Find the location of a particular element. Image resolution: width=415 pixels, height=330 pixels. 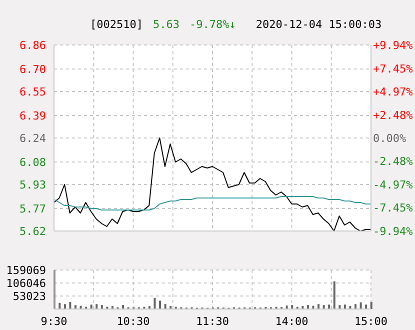

x-tick-label: 14:00 is located at coordinates (291, 321).